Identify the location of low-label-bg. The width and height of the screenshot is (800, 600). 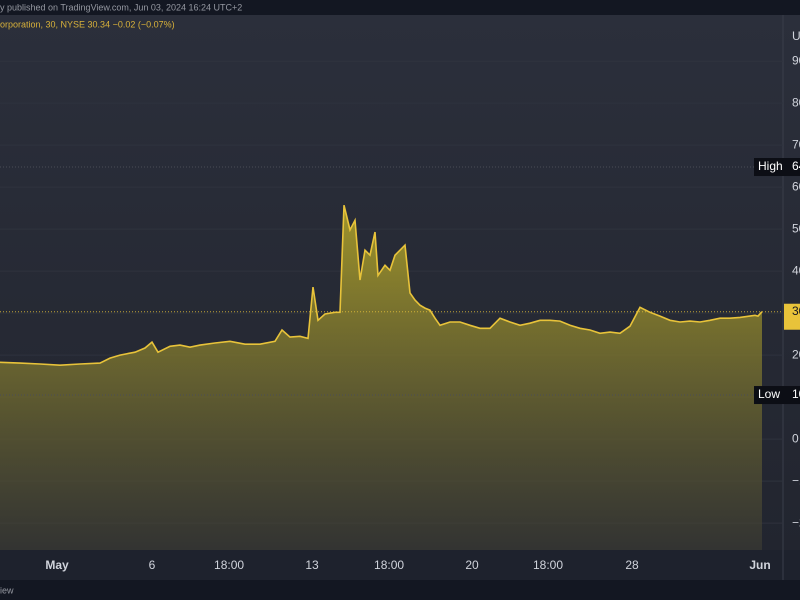
(777, 395).